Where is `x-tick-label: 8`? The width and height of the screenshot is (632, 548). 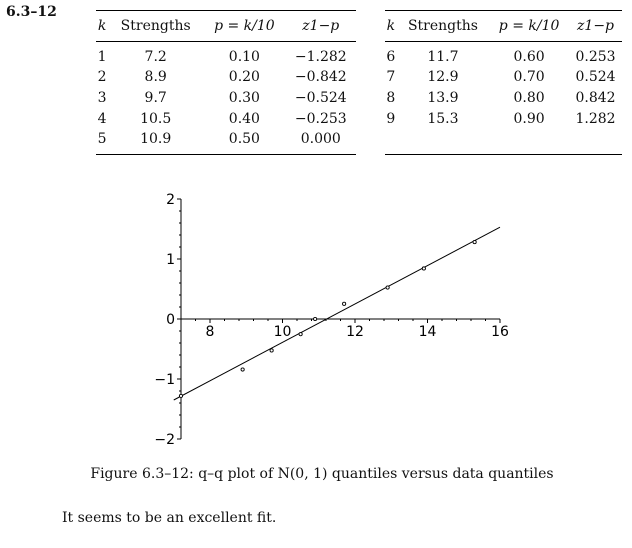 x-tick-label: 8 is located at coordinates (210, 332).